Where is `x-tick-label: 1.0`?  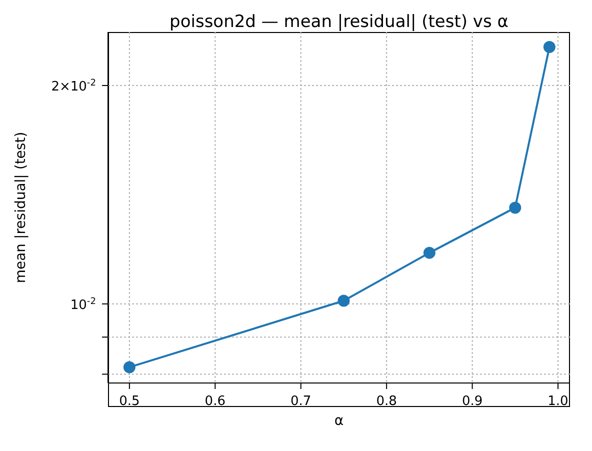 x-tick-label: 1.0 is located at coordinates (558, 401).